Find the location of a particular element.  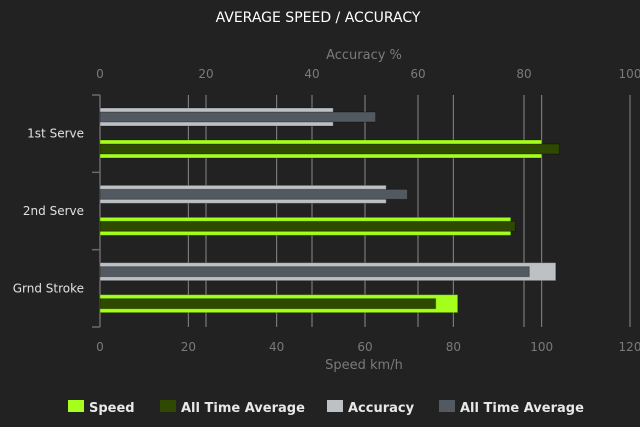

category-label: Grnd Stroke is located at coordinates (48, 288).